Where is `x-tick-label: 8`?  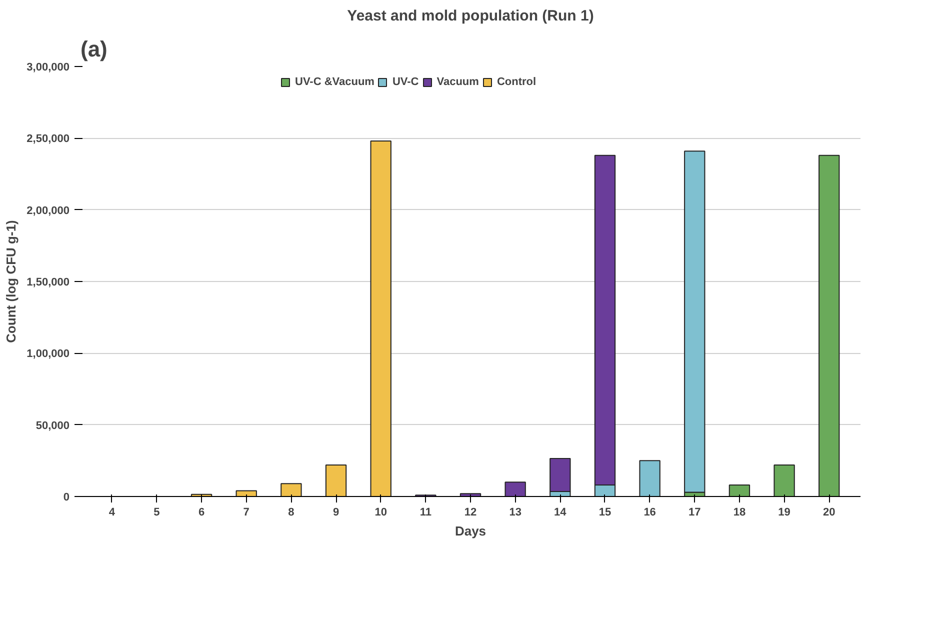
x-tick-label: 8 is located at coordinates (291, 512).